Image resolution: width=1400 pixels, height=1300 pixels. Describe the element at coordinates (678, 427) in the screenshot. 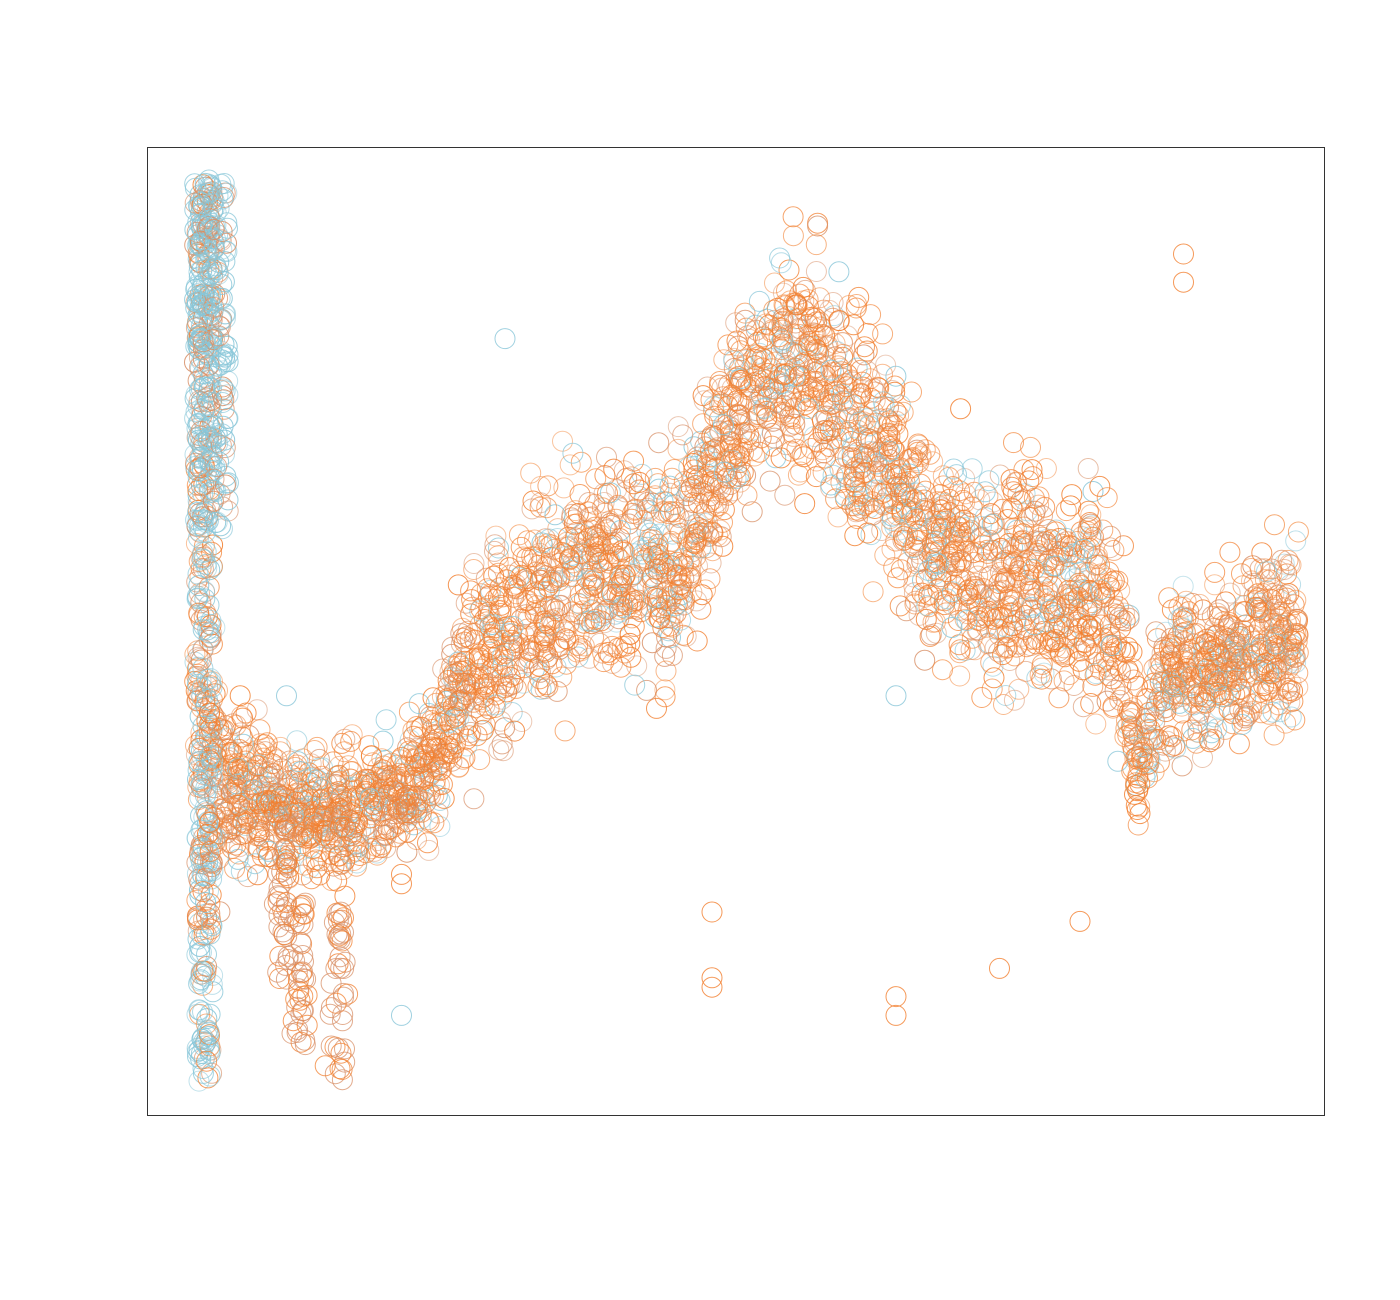

I see `data-point-1979` at that location.